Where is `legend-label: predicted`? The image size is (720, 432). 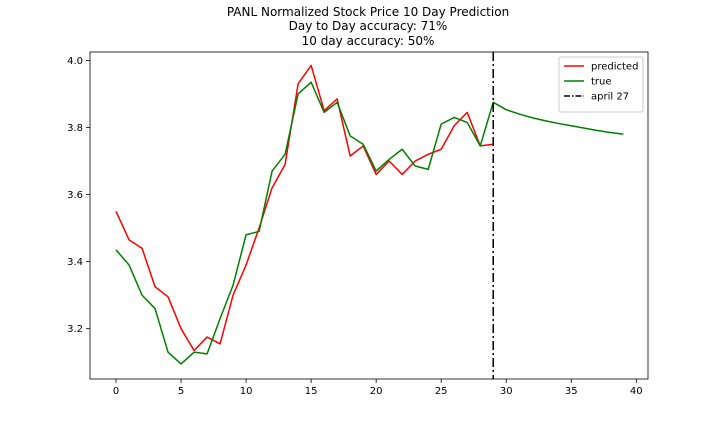 legend-label: predicted is located at coordinates (614, 67).